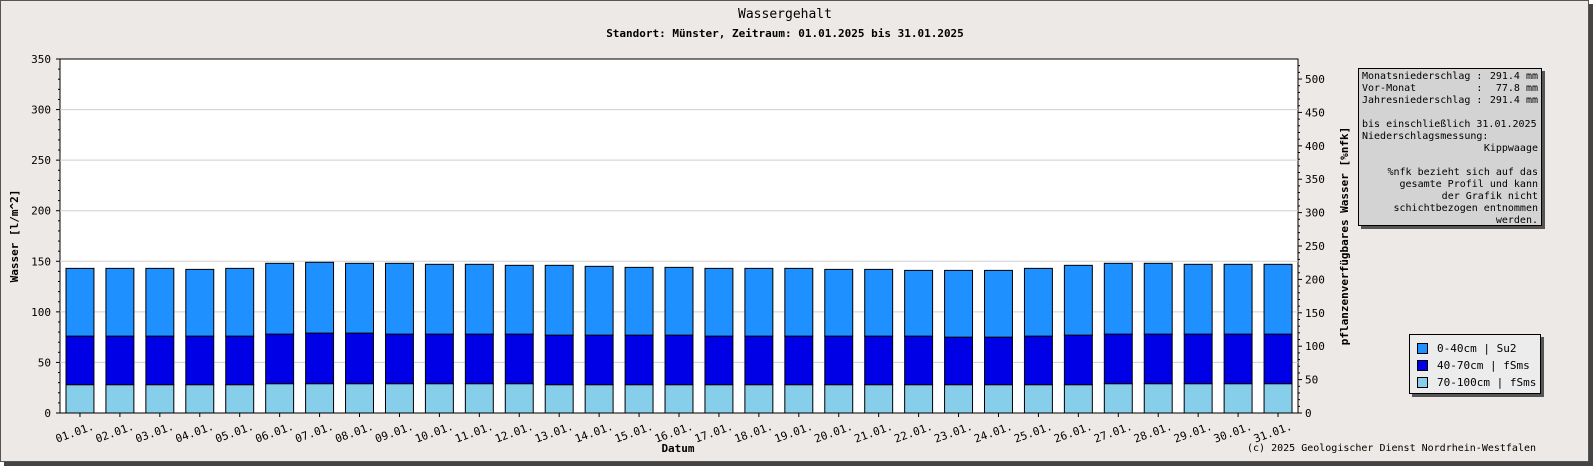 The width and height of the screenshot is (1595, 470). What do you see at coordinates (1315, 146) in the screenshot?
I see `y2-tick-label: 400` at bounding box center [1315, 146].